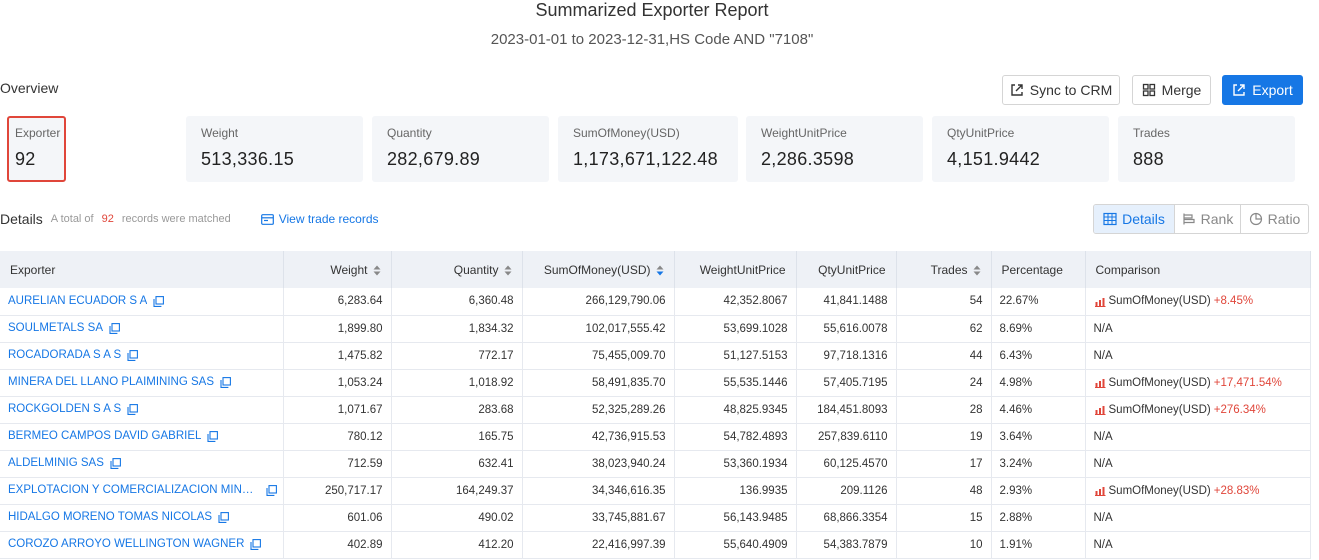 This screenshot has height=560, width=1319. What do you see at coordinates (56, 463) in the screenshot?
I see `exporter-link: ALDELMINIG SAS` at bounding box center [56, 463].